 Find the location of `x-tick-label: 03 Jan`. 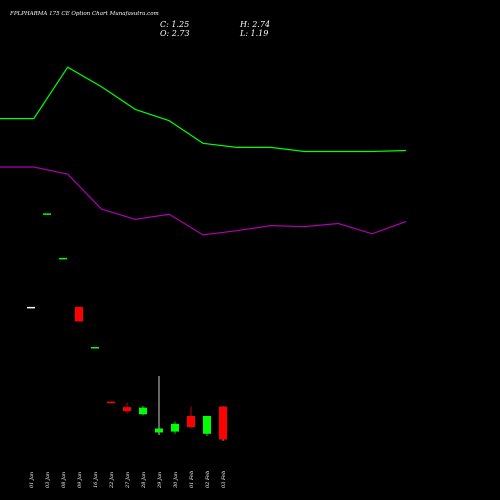

x-tick-label: 03 Jan is located at coordinates (48, 480).